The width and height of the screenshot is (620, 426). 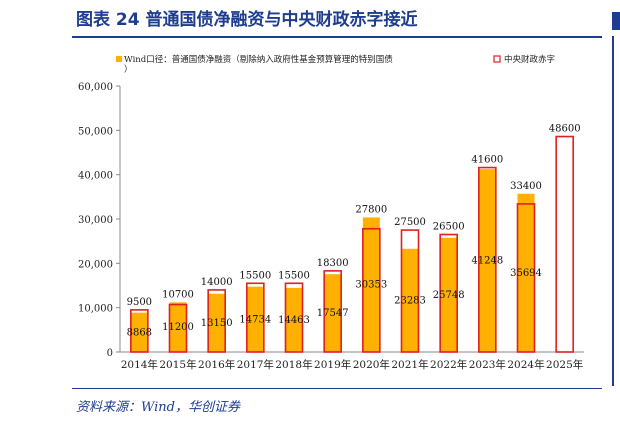 I want to click on data-label-wind: 25748, so click(x=449, y=295).